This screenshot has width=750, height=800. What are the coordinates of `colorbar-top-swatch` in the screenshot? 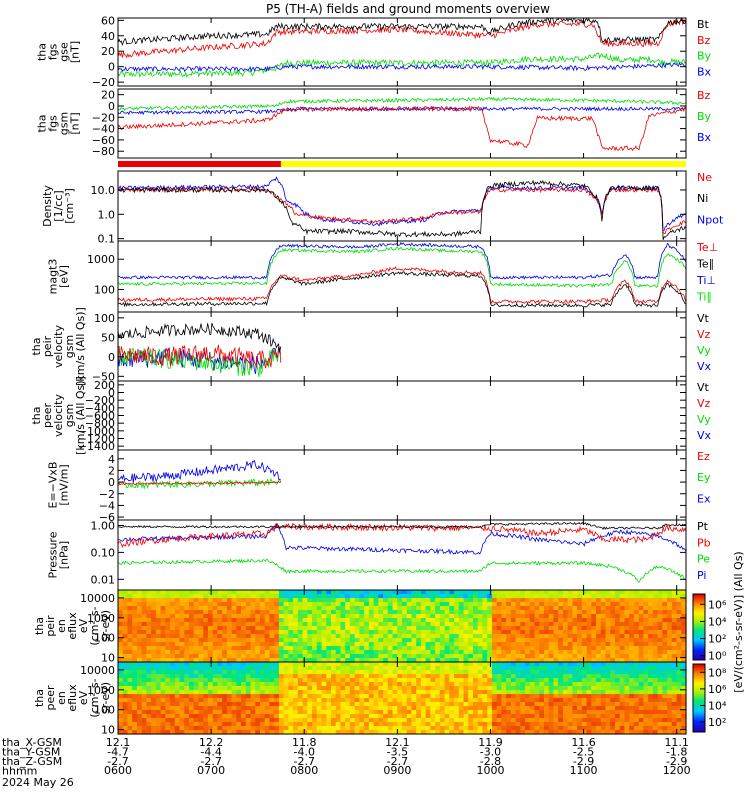 It's located at (699, 612).